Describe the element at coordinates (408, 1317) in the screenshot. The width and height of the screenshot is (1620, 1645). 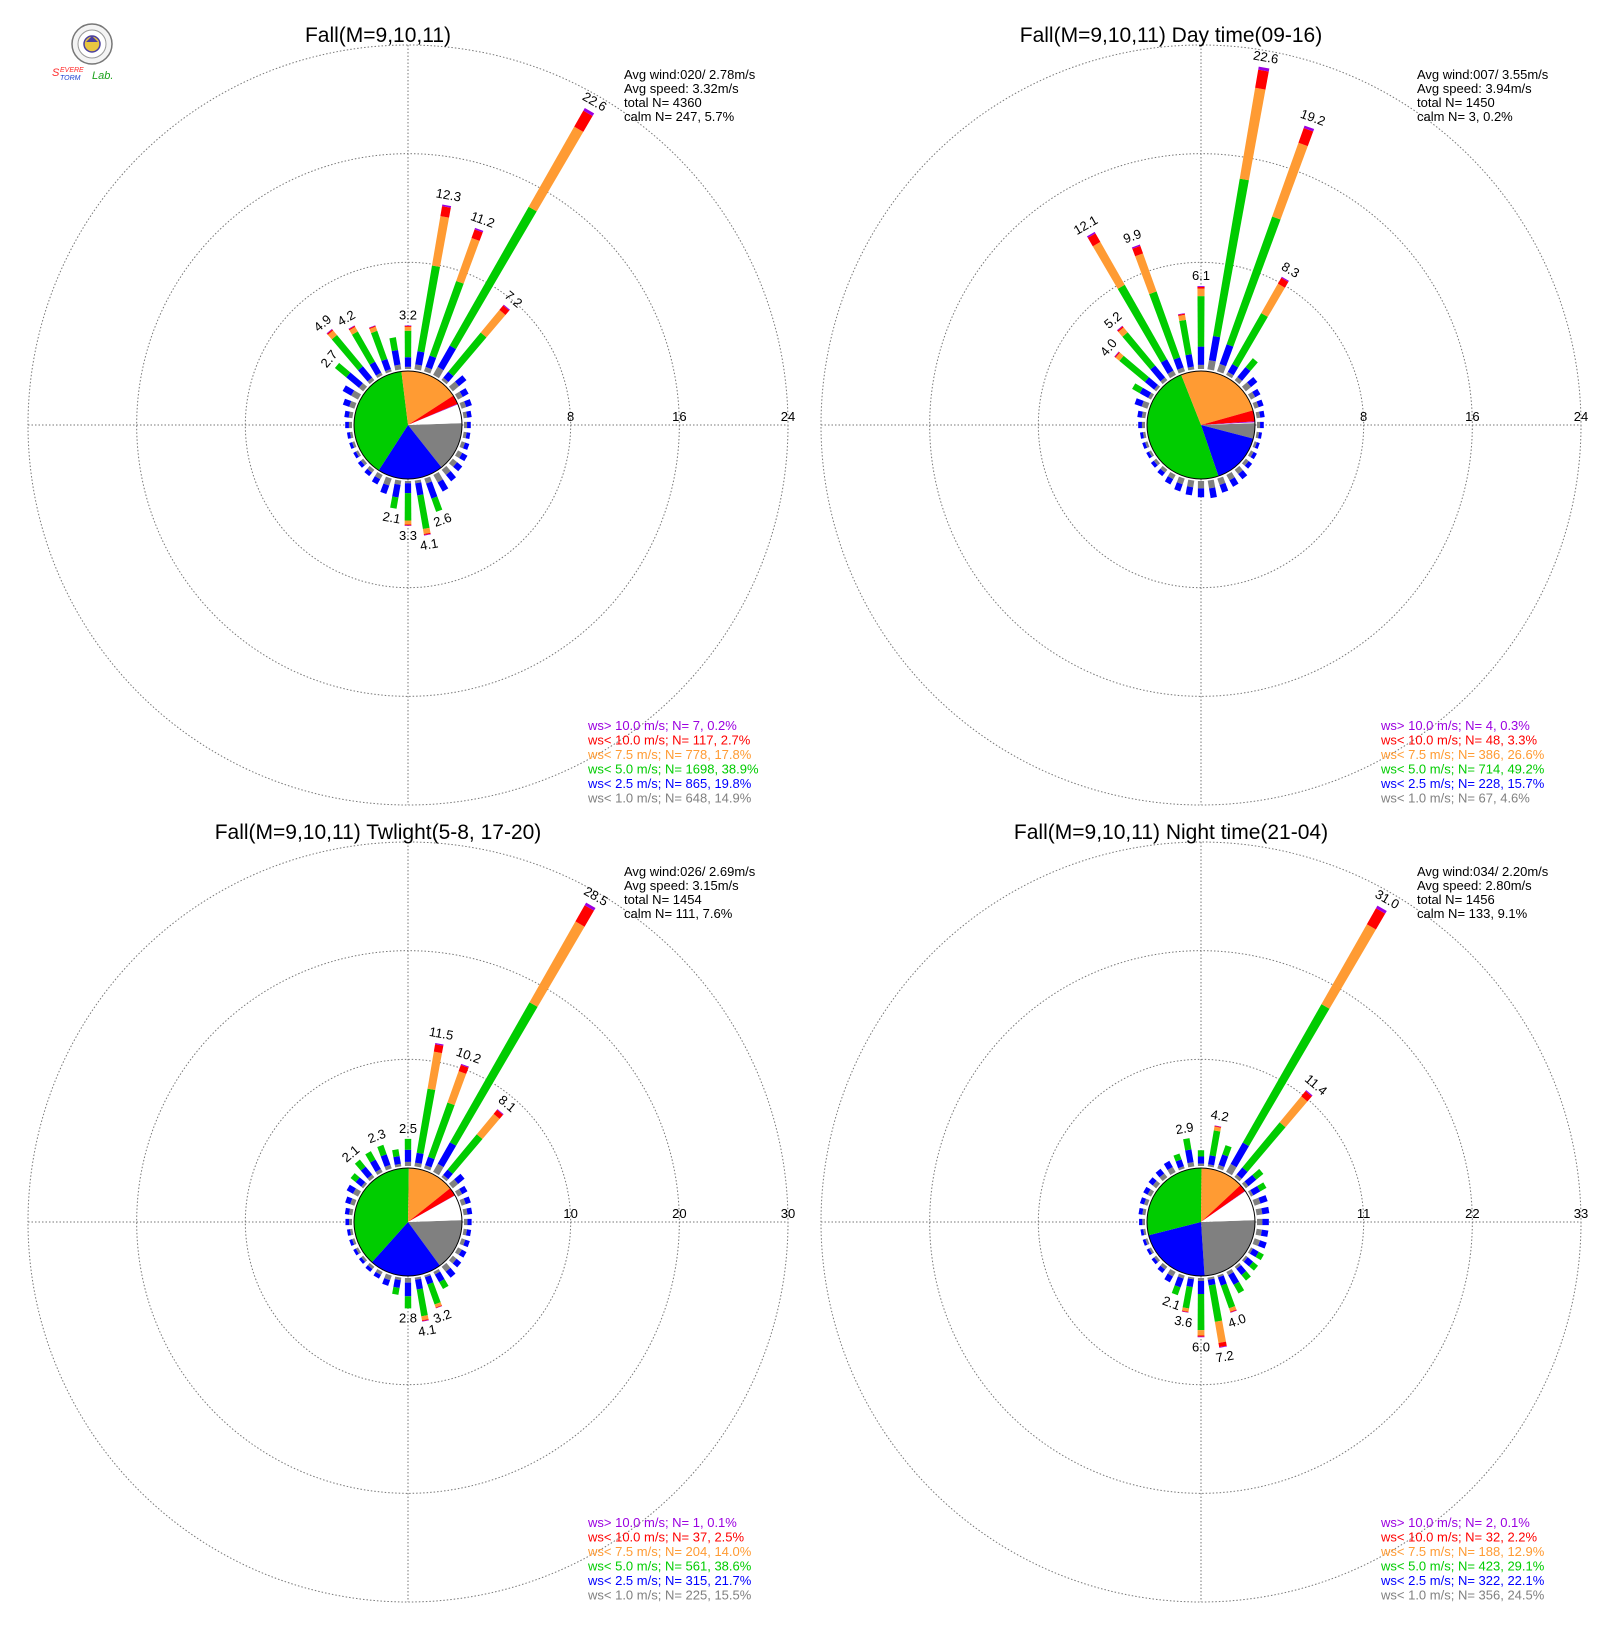
I see `petal-value-label-180: 2.8` at that location.